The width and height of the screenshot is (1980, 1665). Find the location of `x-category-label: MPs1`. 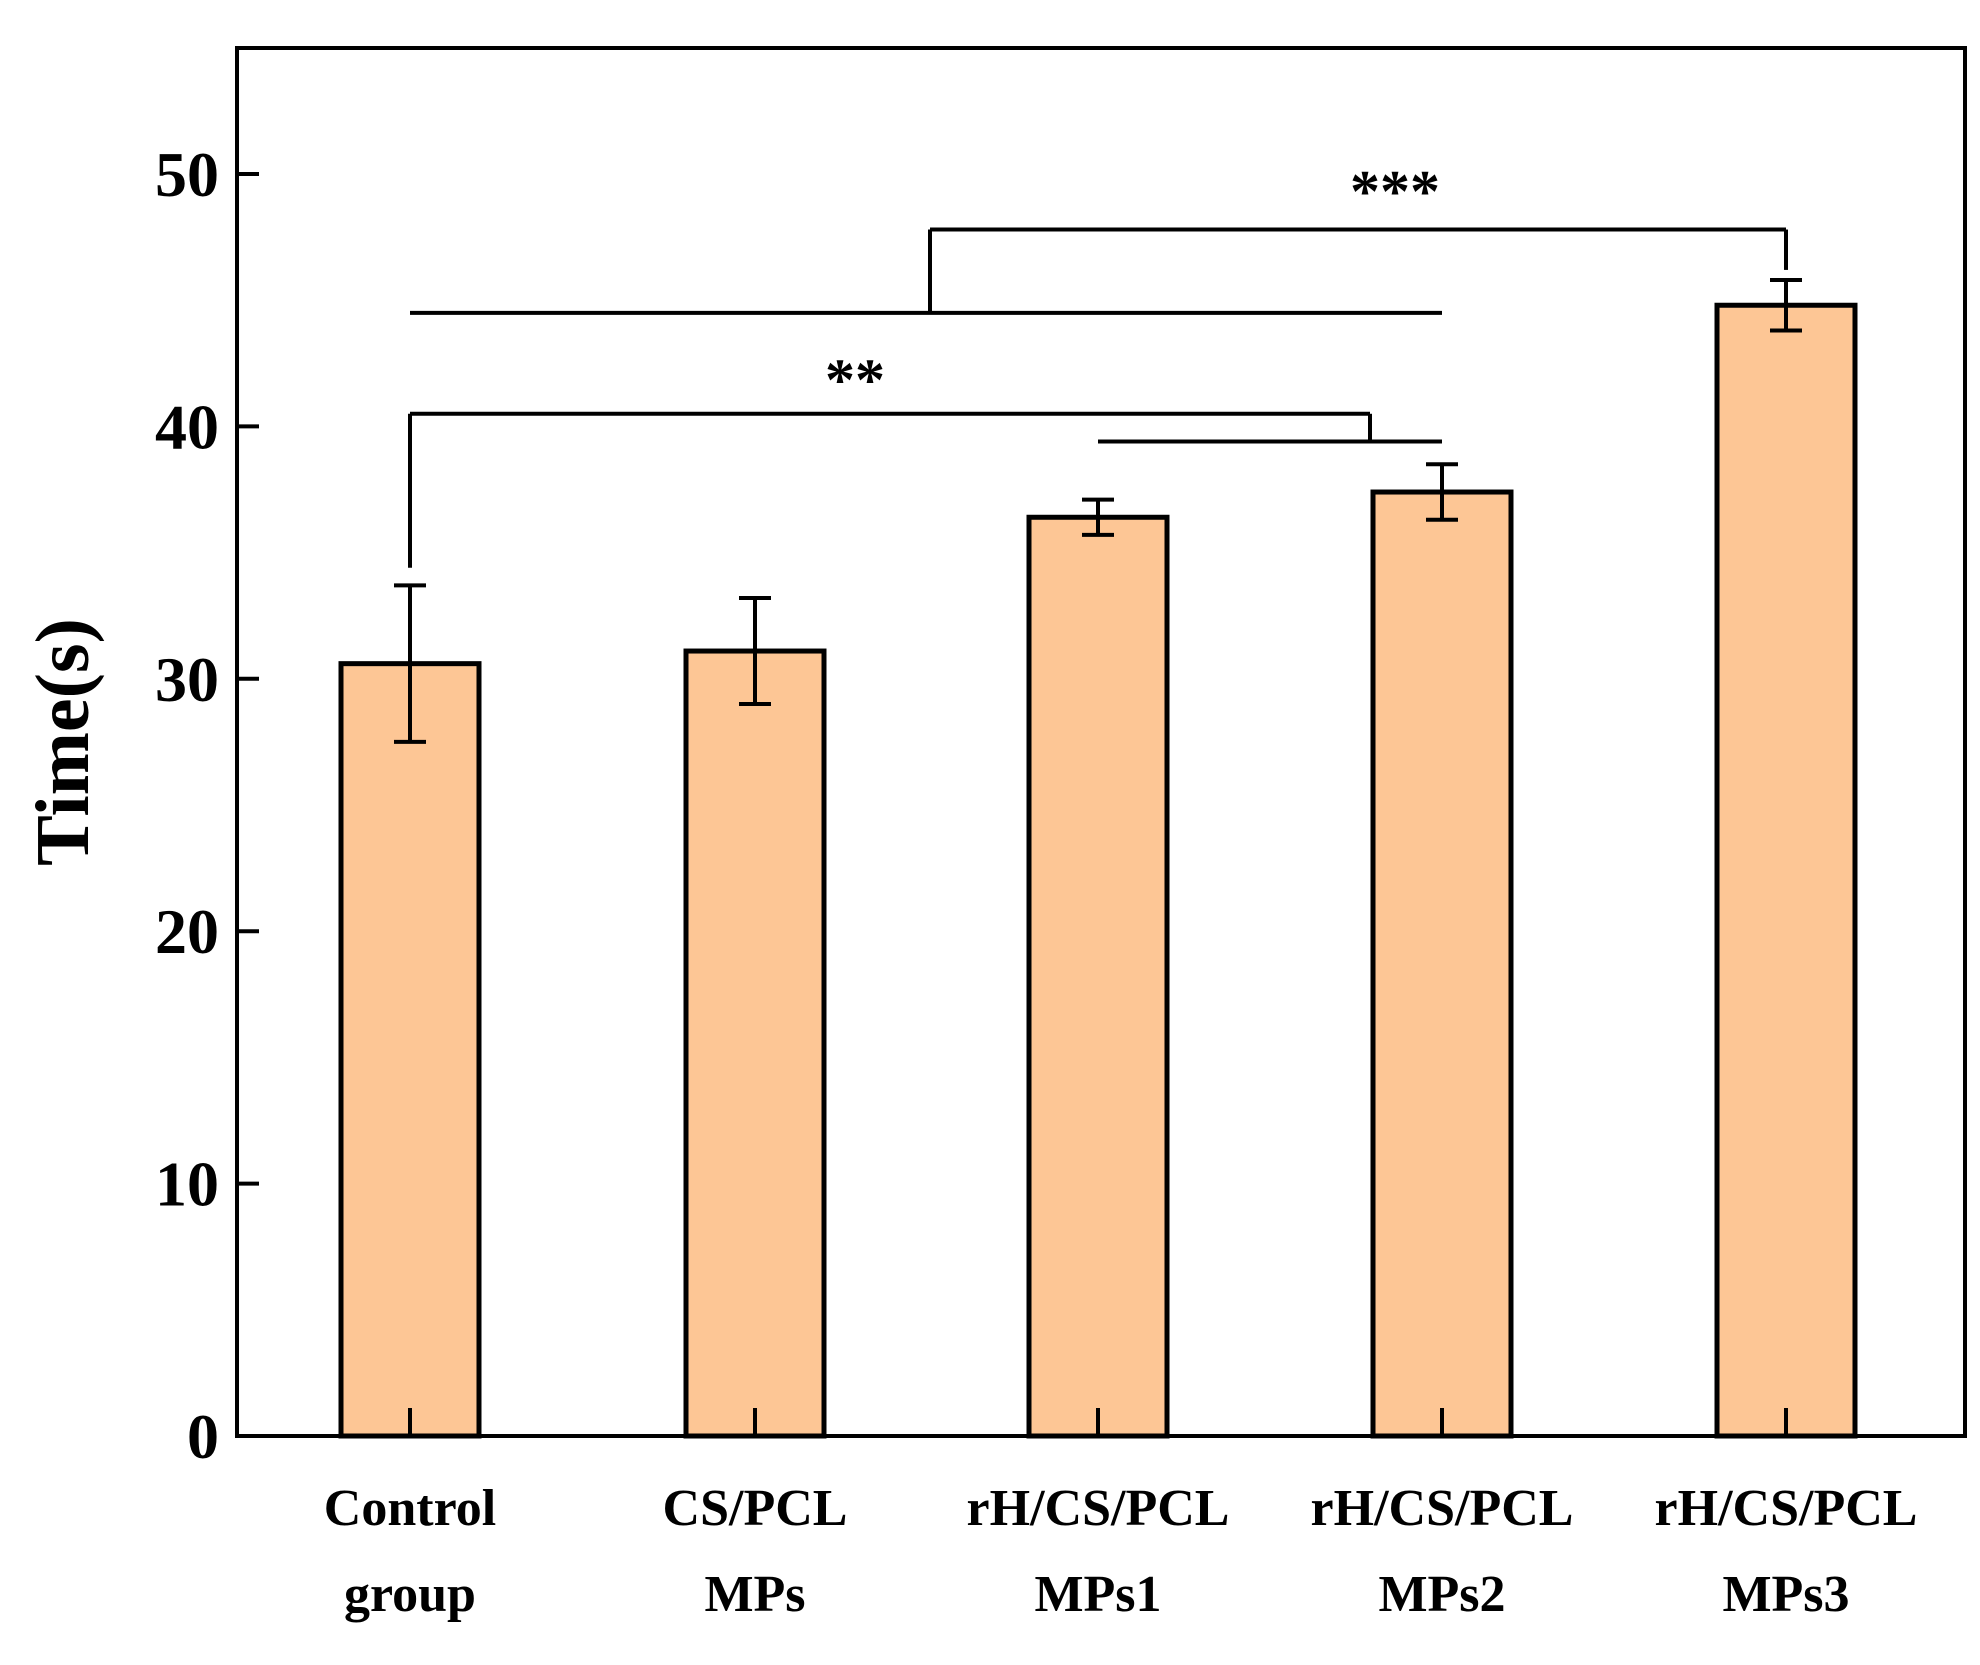

x-category-label: MPs1 is located at coordinates (1097, 1594).